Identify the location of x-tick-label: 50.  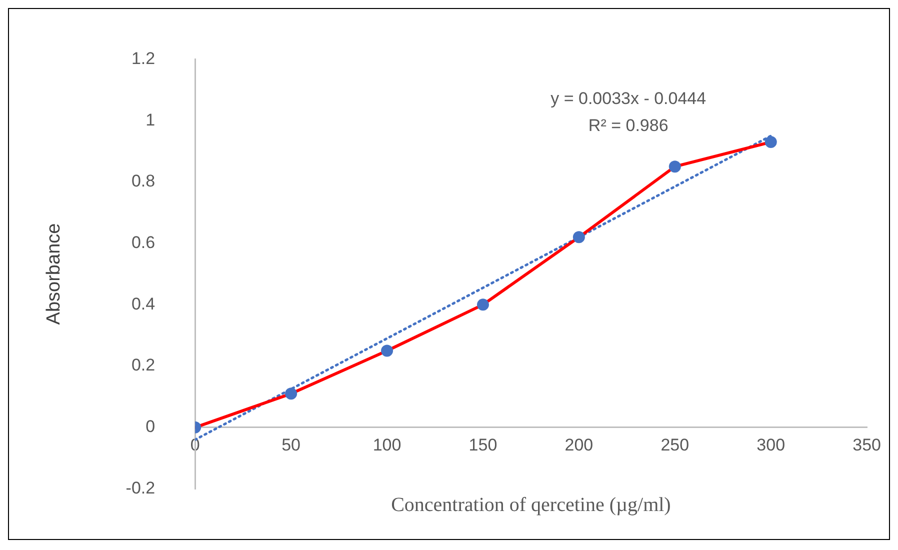
(291, 444).